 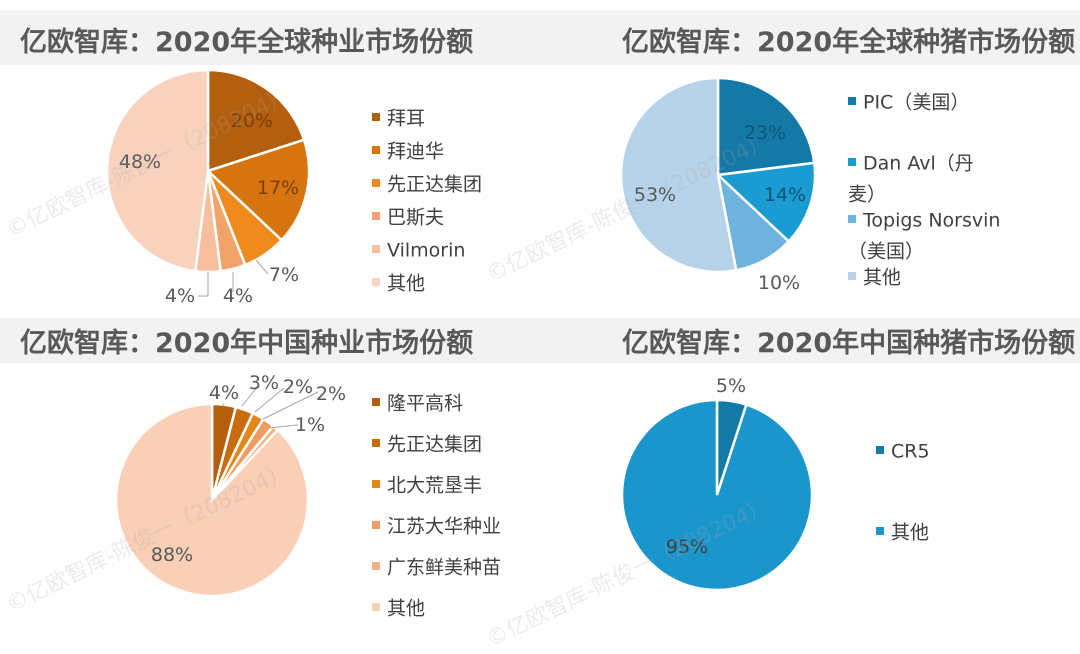 I want to click on legend-label: Dan Avl（丹麦）, so click(x=911, y=179).